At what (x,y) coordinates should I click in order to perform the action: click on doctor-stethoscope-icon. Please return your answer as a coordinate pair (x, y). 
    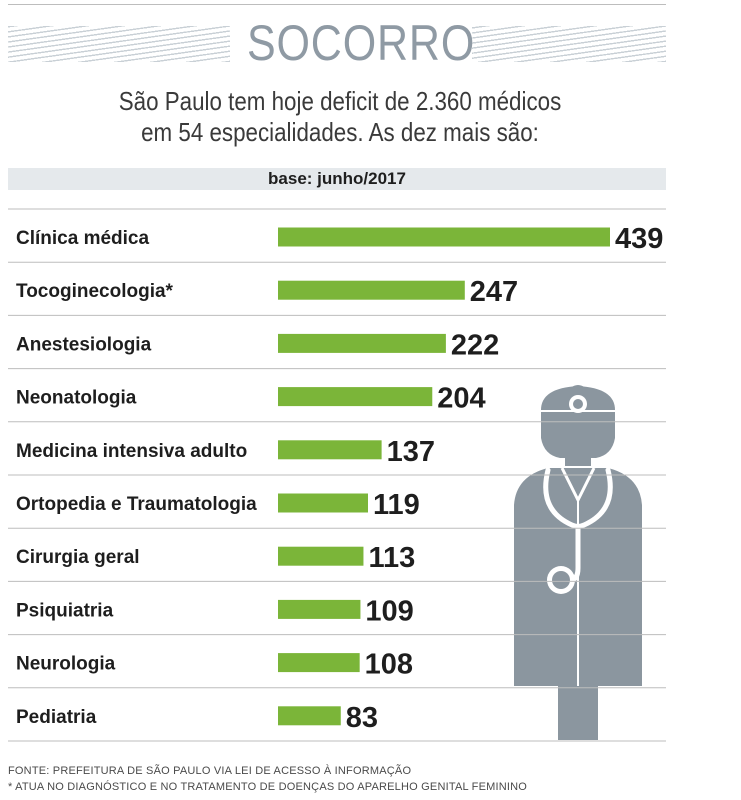
    Looking at the image, I should click on (578, 562).